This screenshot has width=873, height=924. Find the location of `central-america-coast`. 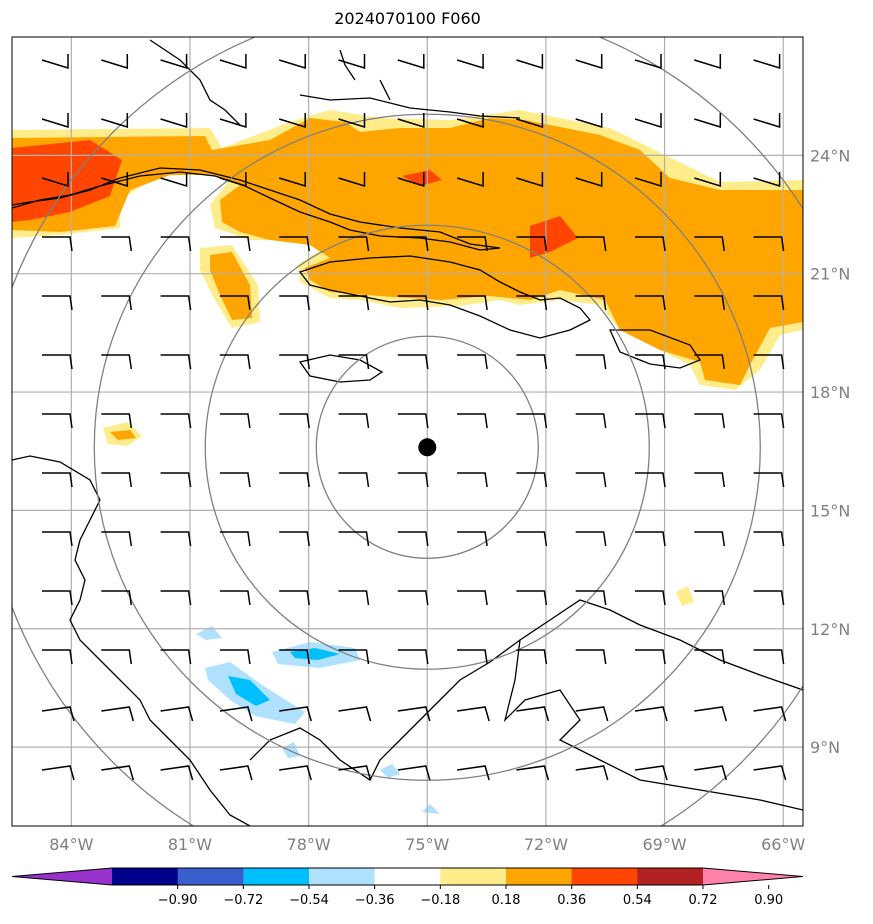

central-america-coast is located at coordinates (131, 640).